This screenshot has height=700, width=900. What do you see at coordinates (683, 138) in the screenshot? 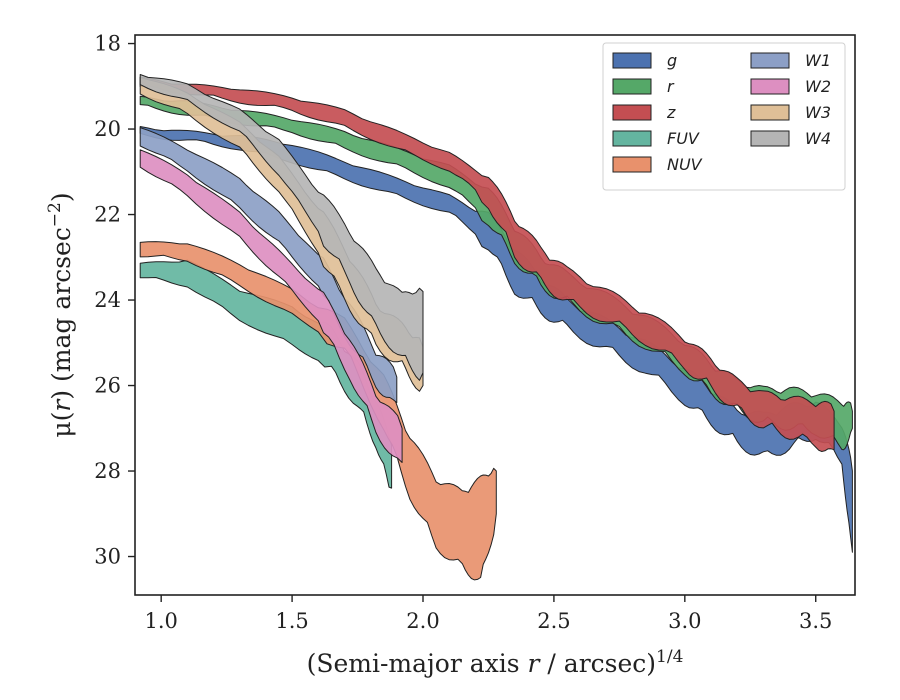
I see `legend-label-fuv: FUV` at bounding box center [683, 138].